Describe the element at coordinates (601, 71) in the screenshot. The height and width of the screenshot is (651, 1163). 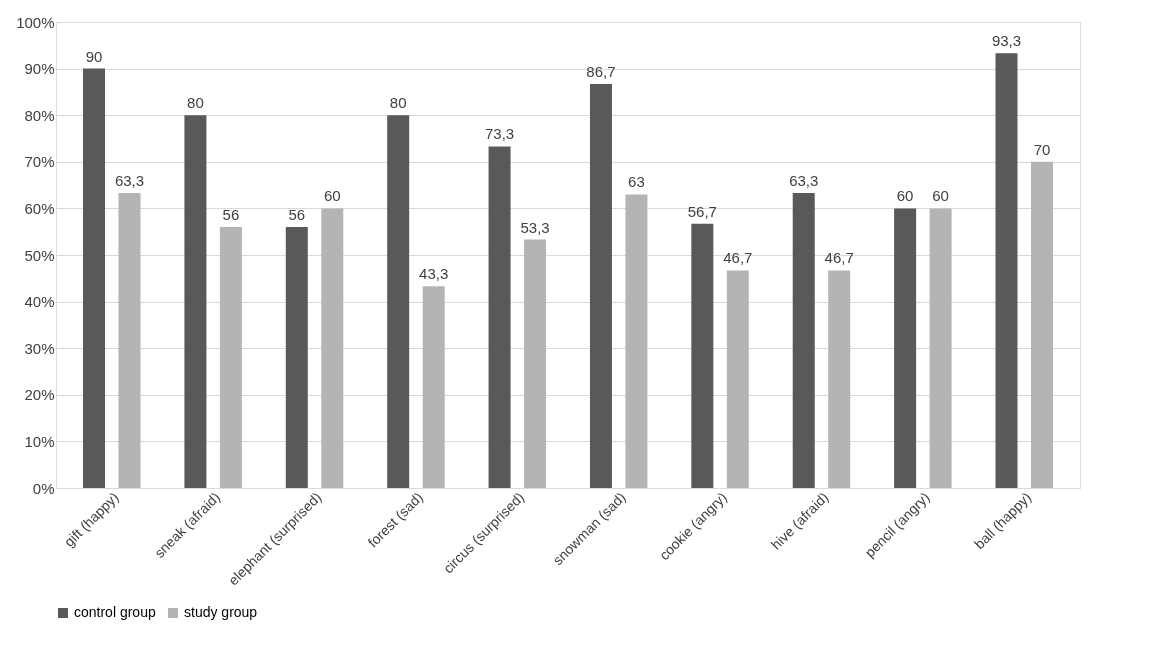
I see `data-label: 86,7` at that location.